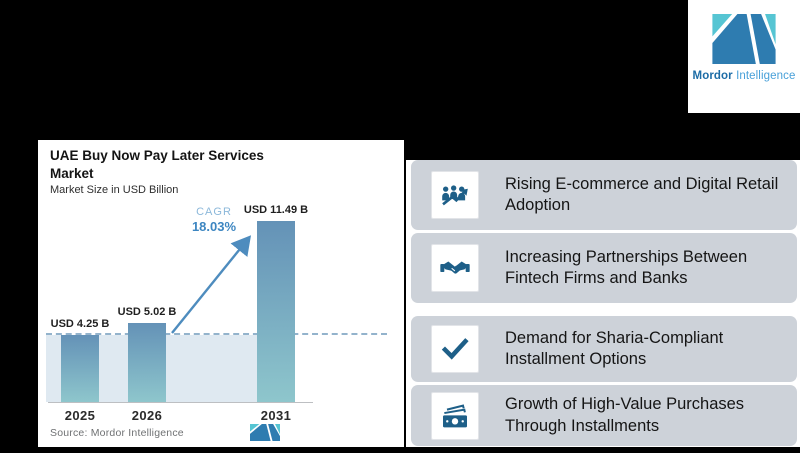 The image size is (800, 453). What do you see at coordinates (72, 173) in the screenshot?
I see `chart-title-line2: Market` at bounding box center [72, 173].